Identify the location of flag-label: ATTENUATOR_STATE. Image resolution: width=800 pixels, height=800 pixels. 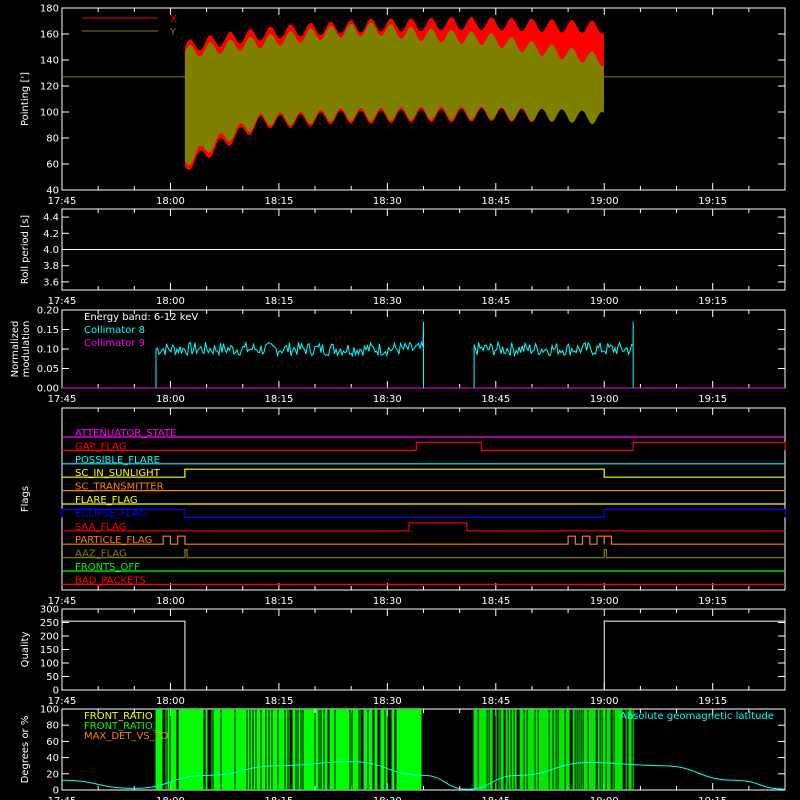
(125, 433).